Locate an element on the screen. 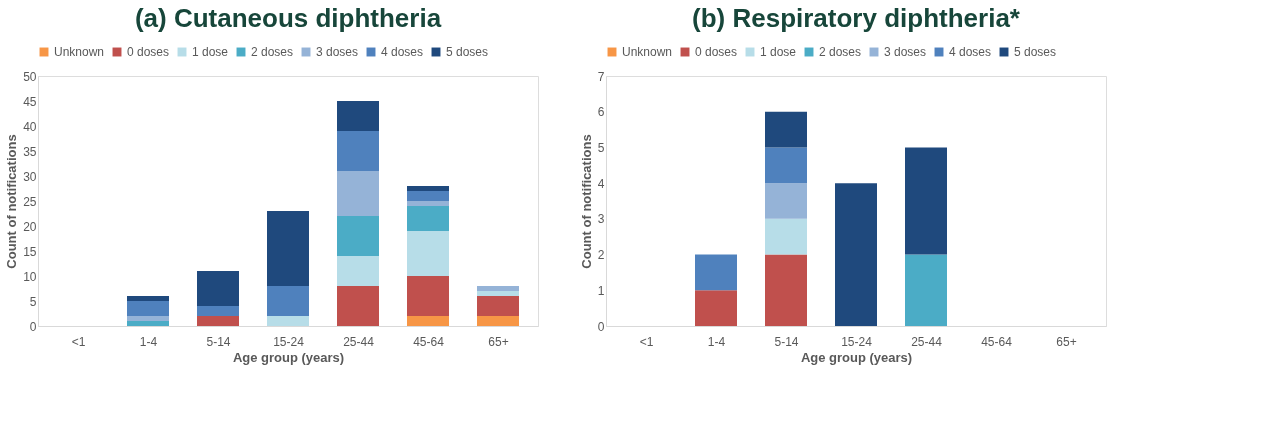 The height and width of the screenshot is (439, 1277). y-tick-label: 20 is located at coordinates (30, 226).